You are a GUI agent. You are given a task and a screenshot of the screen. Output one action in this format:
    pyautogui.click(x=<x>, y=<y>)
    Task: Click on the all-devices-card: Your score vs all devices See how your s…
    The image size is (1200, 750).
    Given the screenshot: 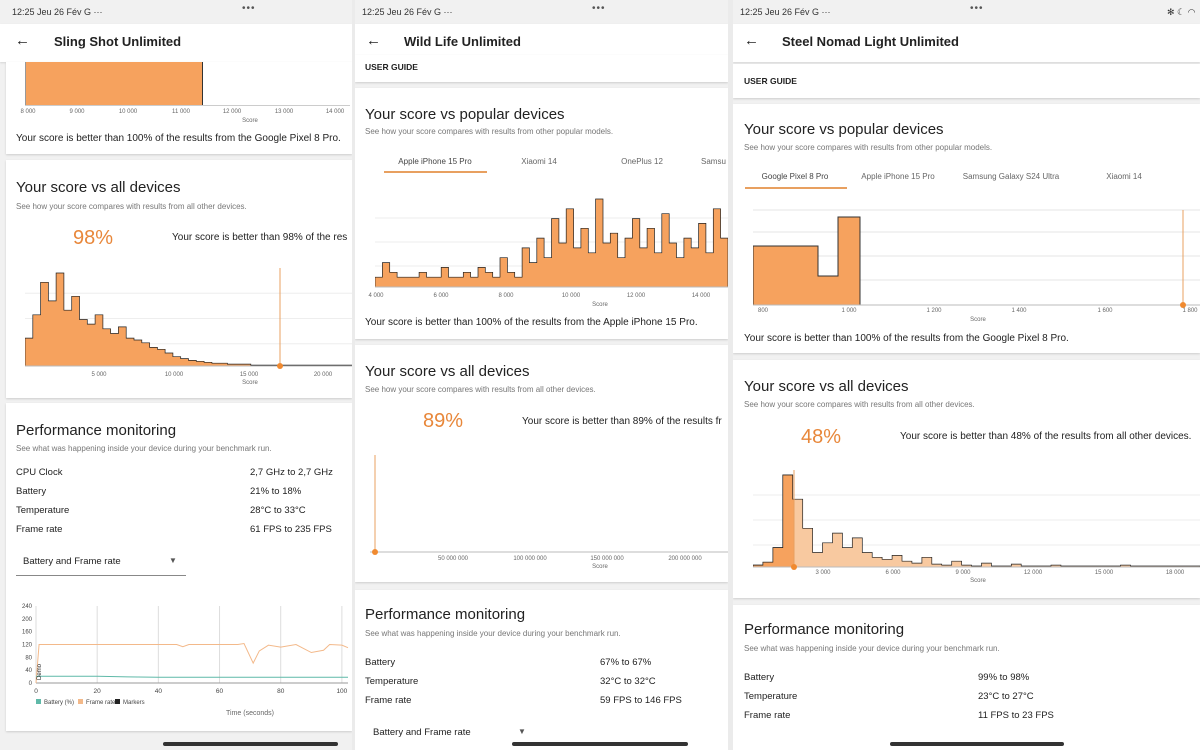 What is the action you would take?
    pyautogui.click(x=179, y=279)
    